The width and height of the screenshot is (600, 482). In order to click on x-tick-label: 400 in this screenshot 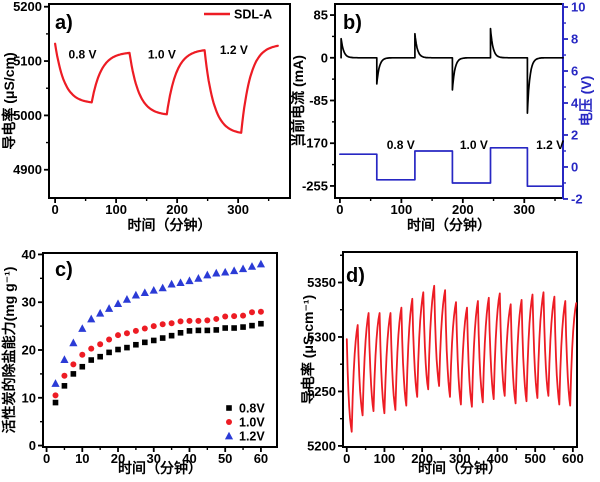, I will do `click(498, 458)`.